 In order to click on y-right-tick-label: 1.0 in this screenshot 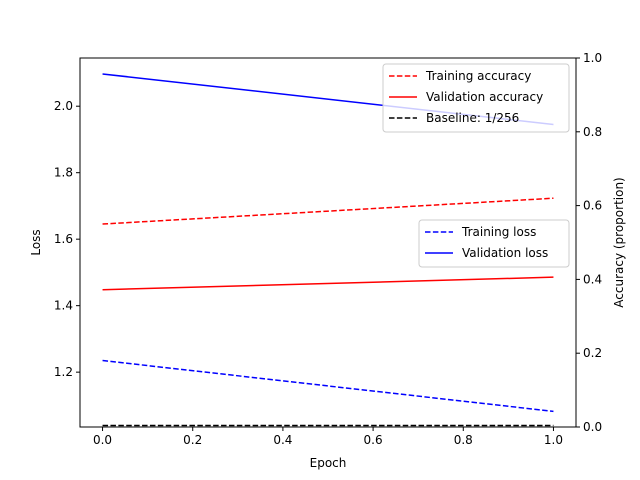, I will do `click(592, 58)`.